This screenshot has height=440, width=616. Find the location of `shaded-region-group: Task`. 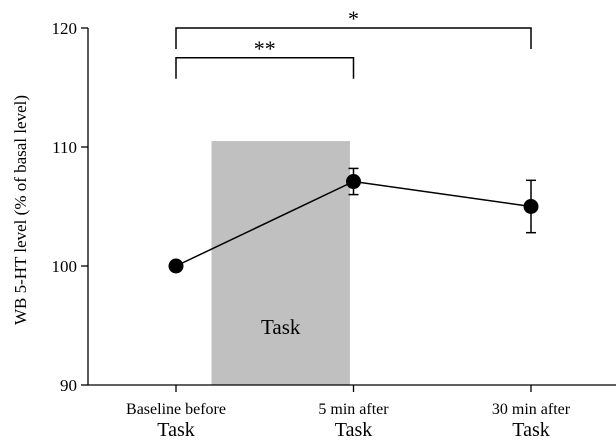

shaded-region-group: Task is located at coordinates (280, 263).